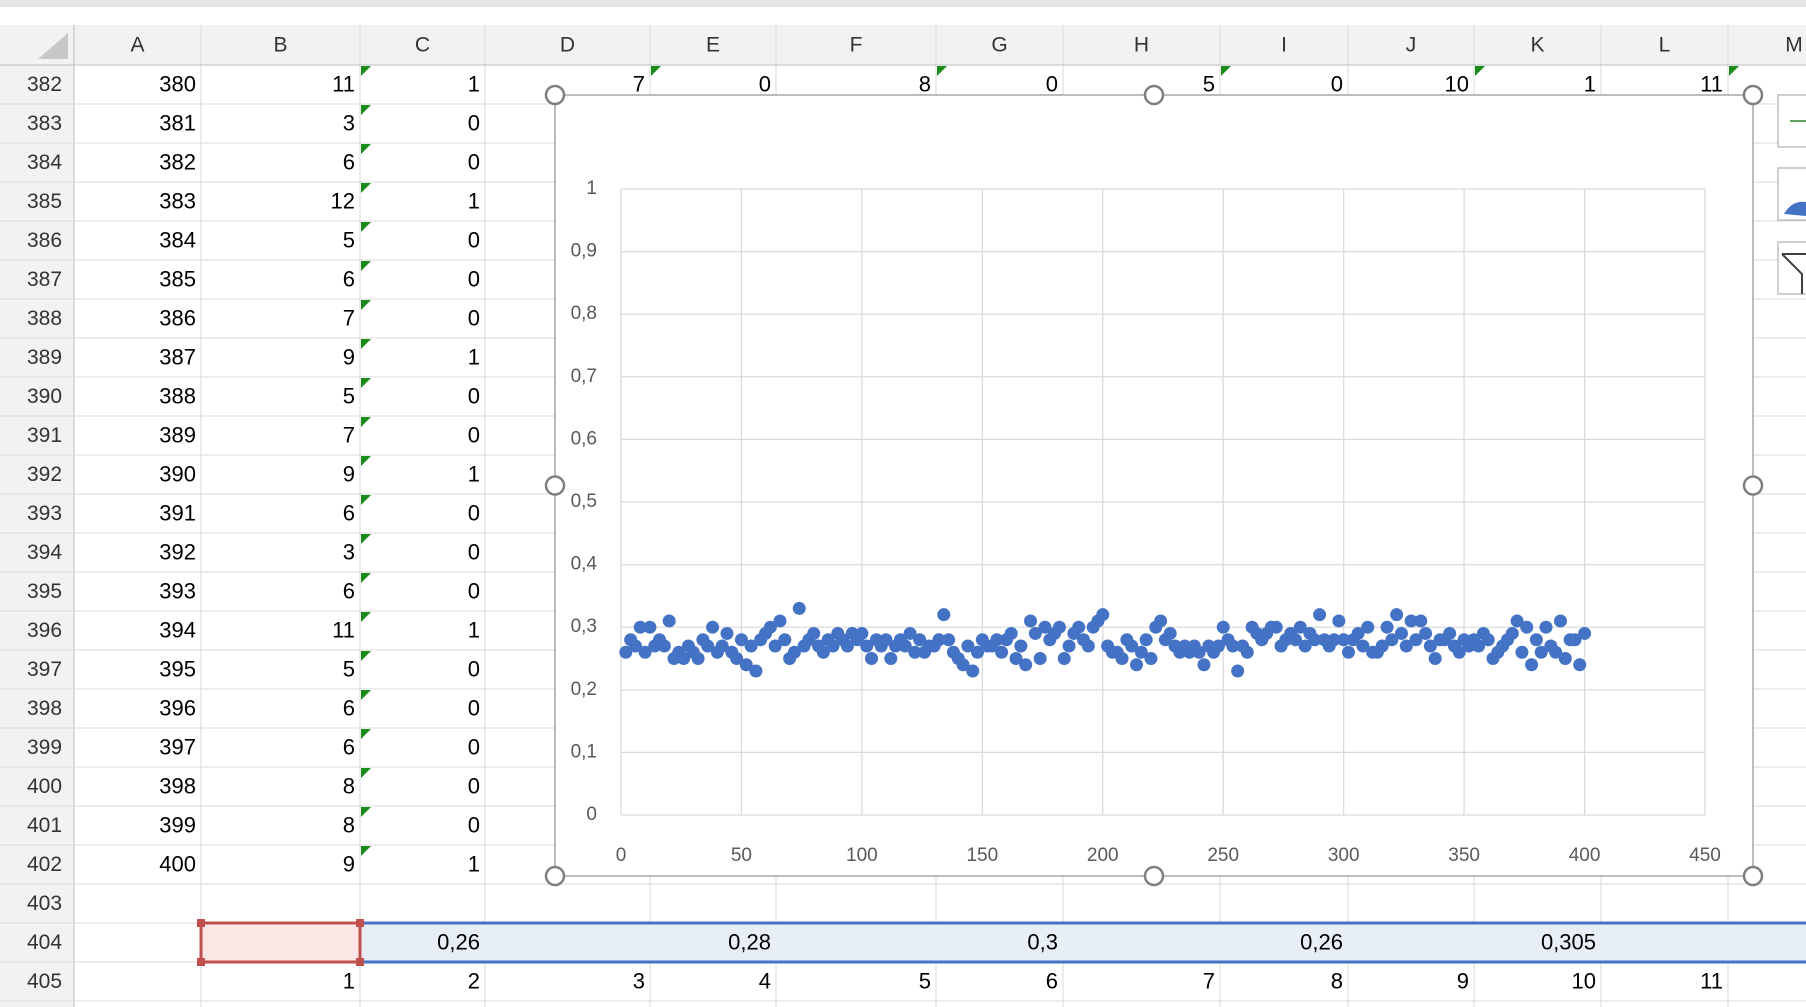 Image resolution: width=1806 pixels, height=1007 pixels. What do you see at coordinates (44, 669) in the screenshot?
I see `row-header: 397` at bounding box center [44, 669].